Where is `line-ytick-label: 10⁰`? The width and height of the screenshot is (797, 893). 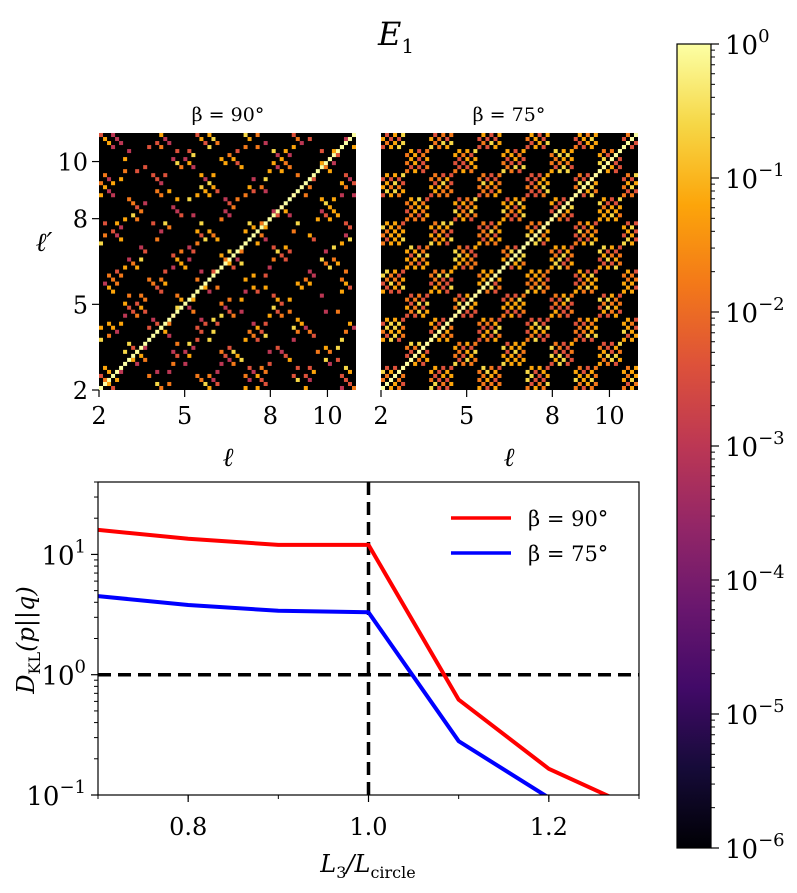
line-ytick-label: 10⁰ is located at coordinates (63, 674).